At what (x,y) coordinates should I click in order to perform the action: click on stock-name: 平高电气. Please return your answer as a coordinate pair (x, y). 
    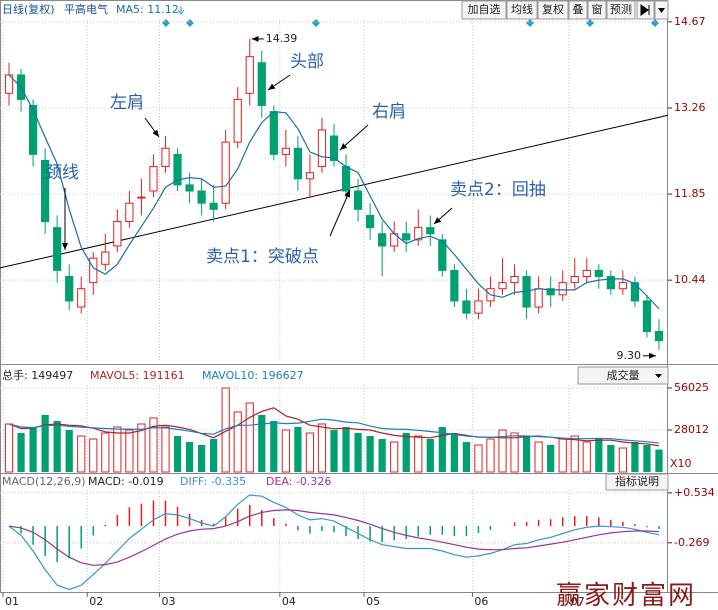
    Looking at the image, I should click on (86, 9).